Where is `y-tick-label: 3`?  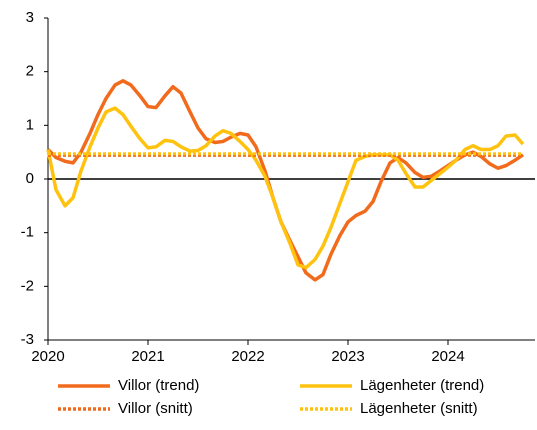 y-tick-label: 3 is located at coordinates (30, 17).